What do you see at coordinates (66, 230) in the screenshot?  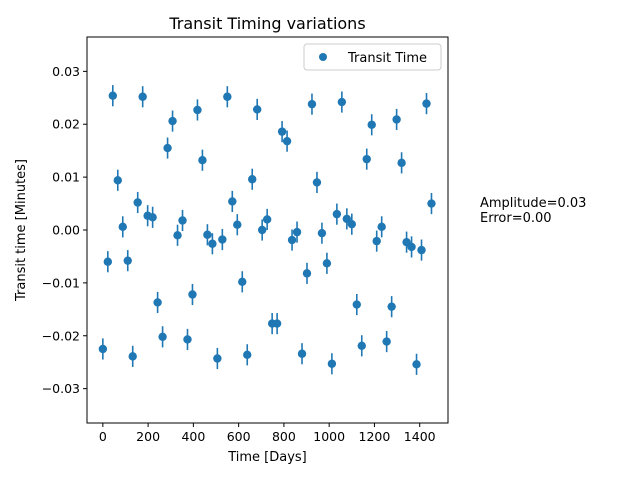 I see `y-tick-label: 0.00` at bounding box center [66, 230].